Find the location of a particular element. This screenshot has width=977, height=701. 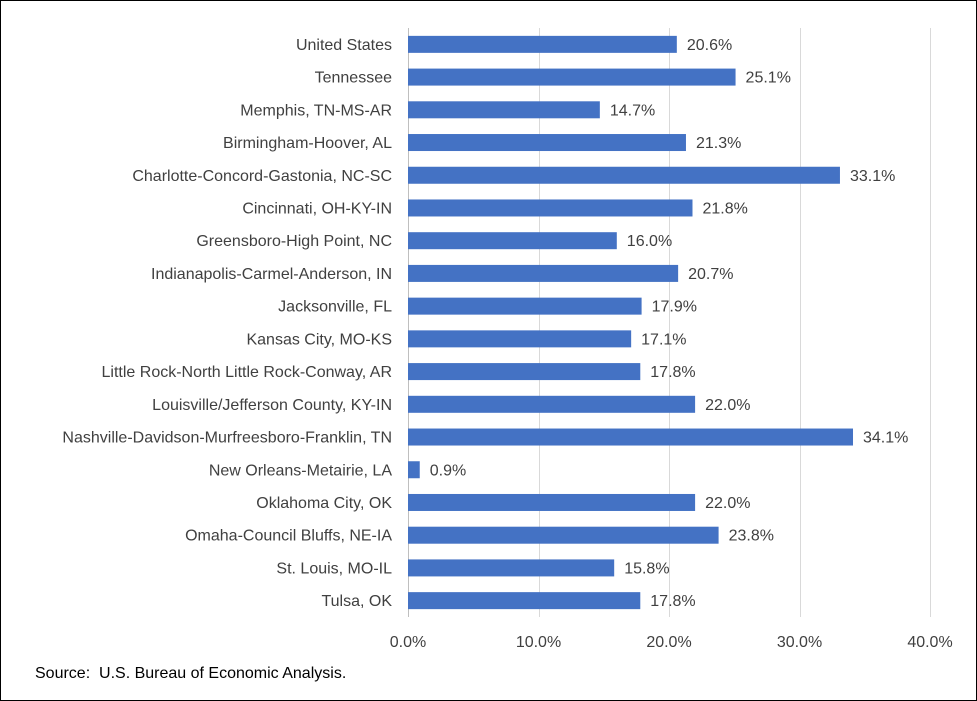

category-label: Memphis, TN-MS-AR is located at coordinates (316, 110).